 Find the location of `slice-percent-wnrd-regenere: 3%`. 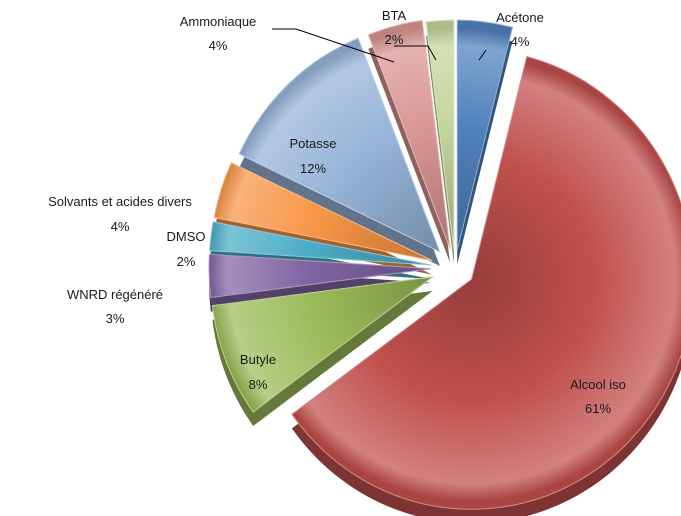

slice-percent-wnrd-regenere: 3% is located at coordinates (115, 318).